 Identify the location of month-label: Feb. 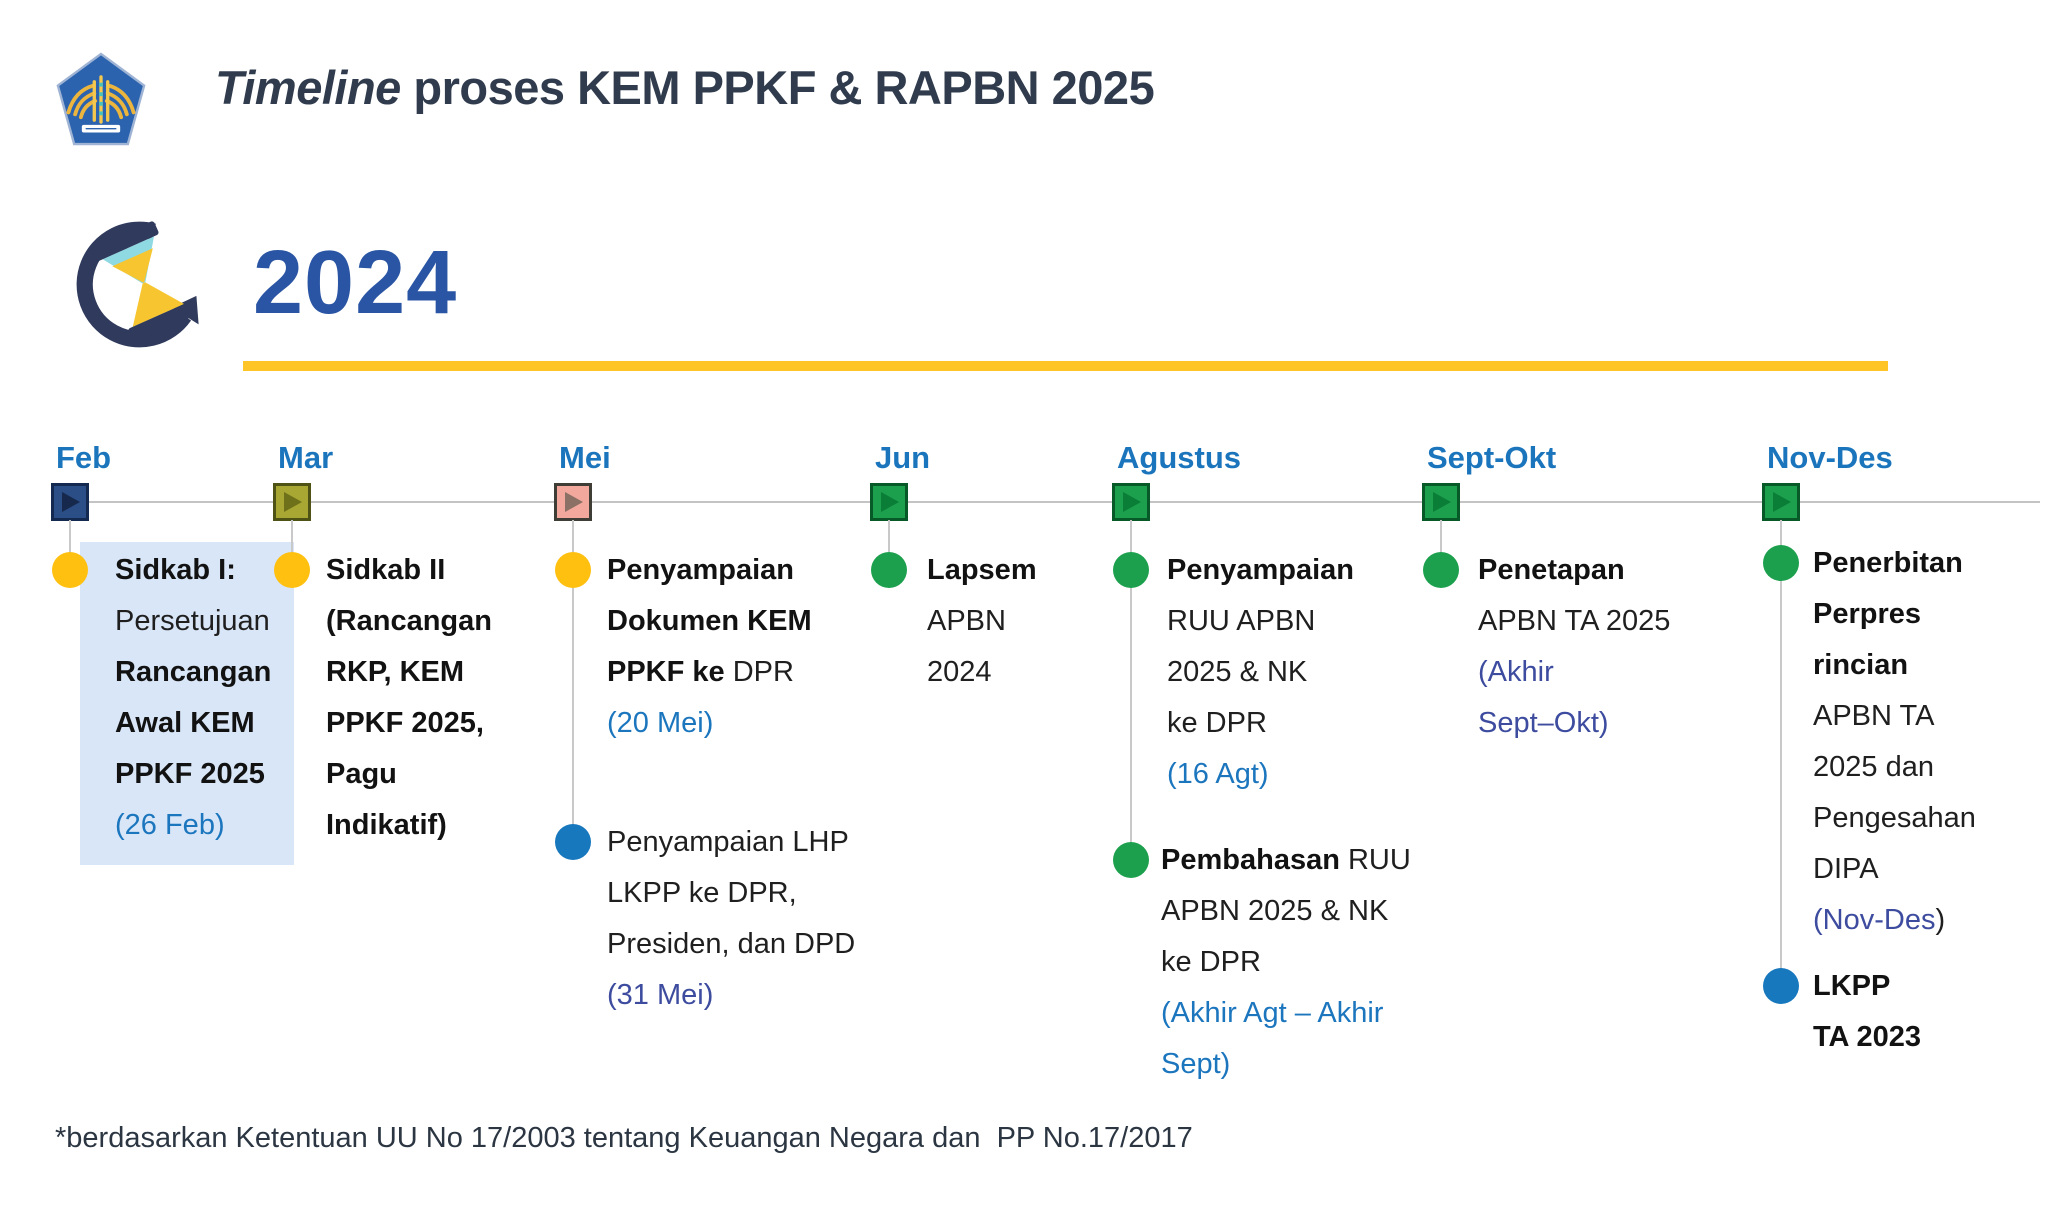
(84, 457).